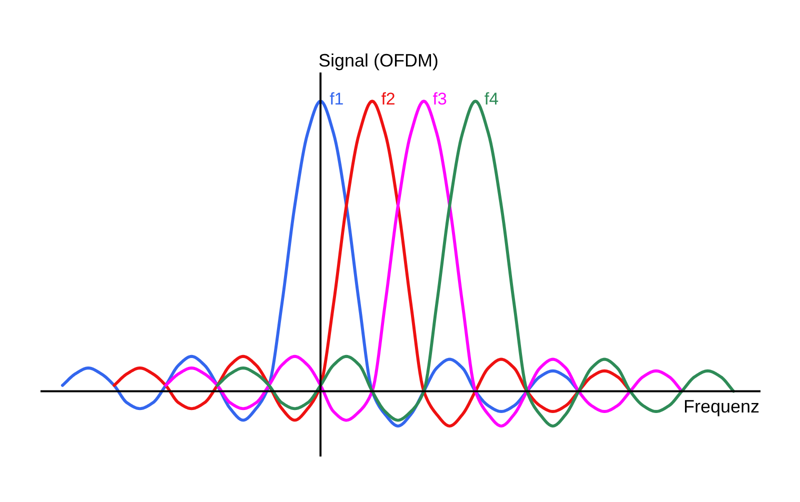  Describe the element at coordinates (337, 99) in the screenshot. I see `series-label: f1` at that location.